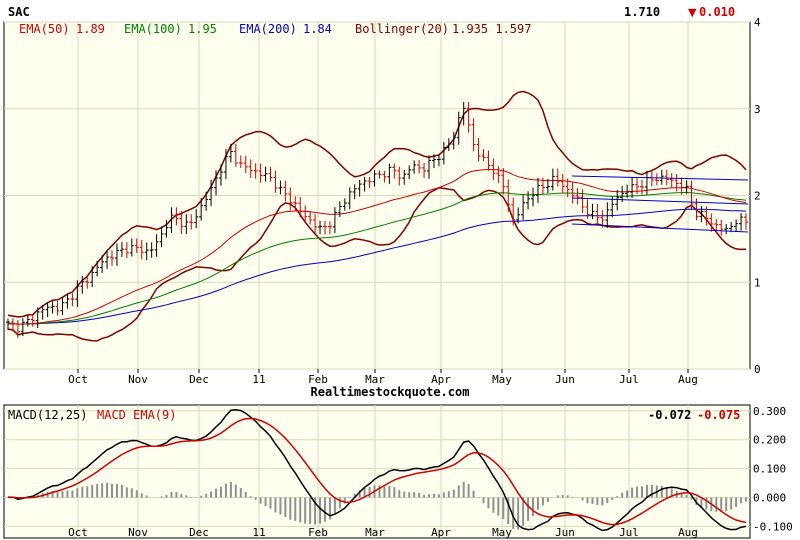 The width and height of the screenshot is (800, 540). Describe the element at coordinates (688, 379) in the screenshot. I see `price-x-tick-label: Aug` at that location.